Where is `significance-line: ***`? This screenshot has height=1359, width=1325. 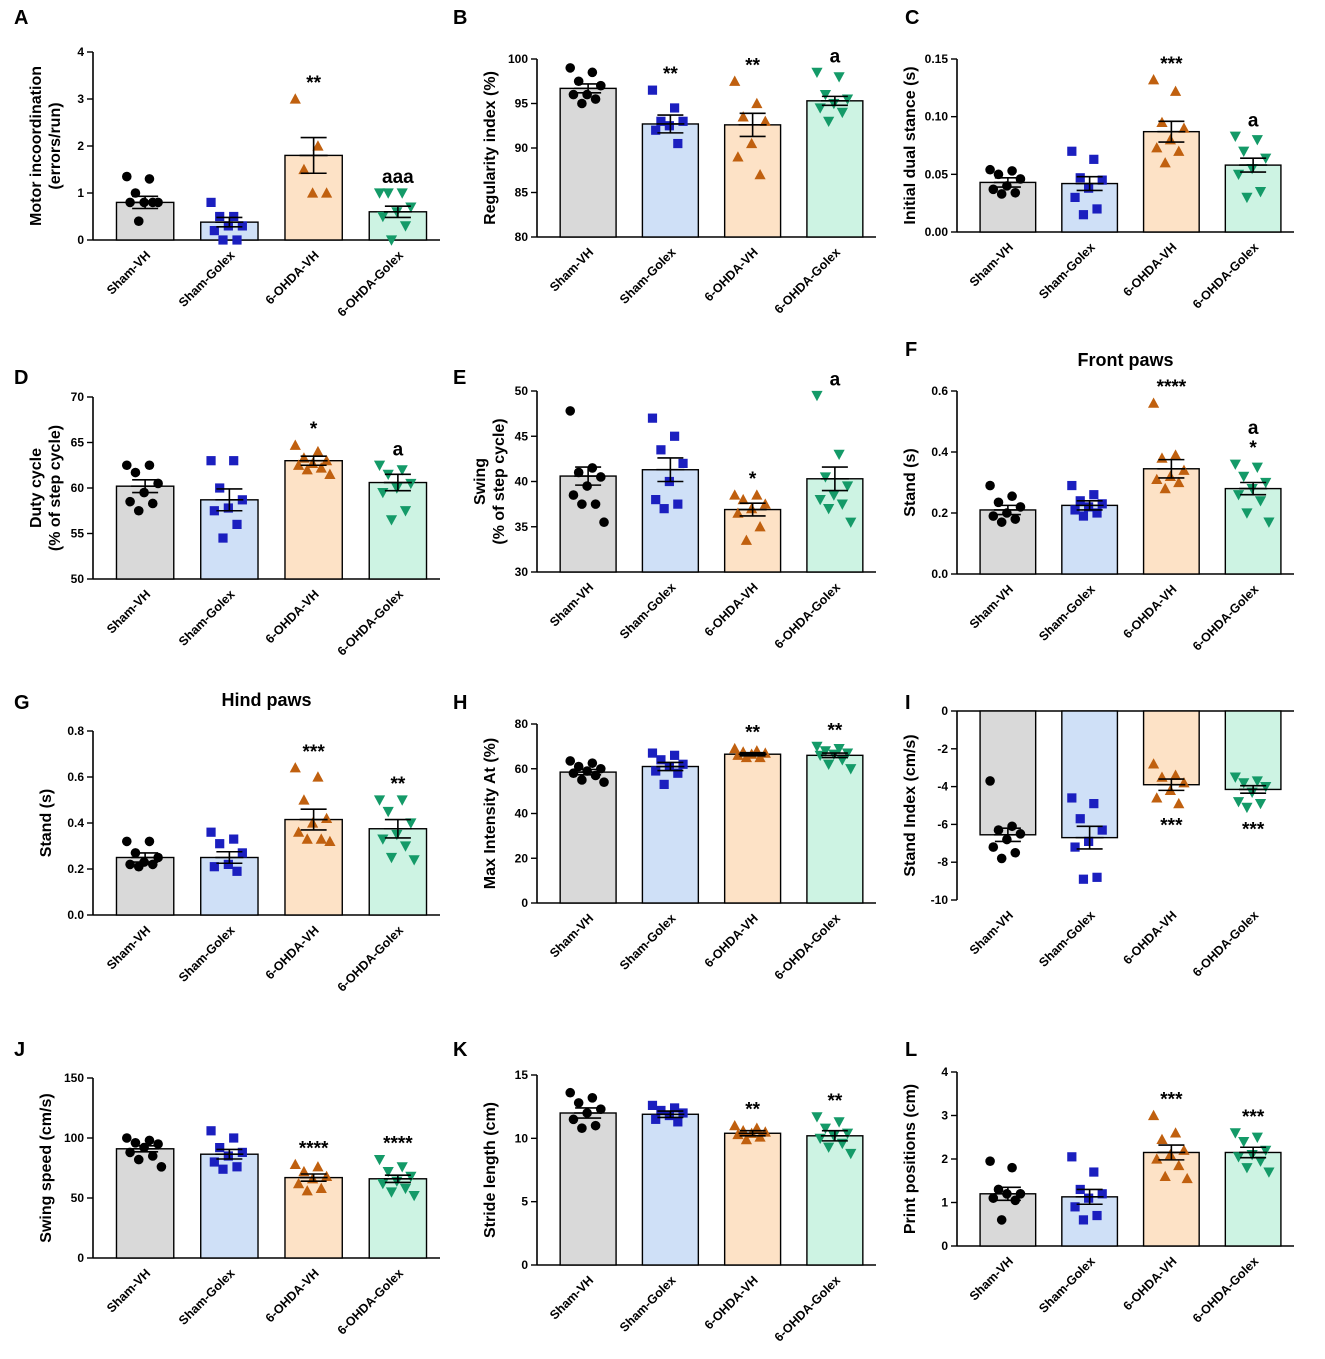 significance-line: *** is located at coordinates (1253, 829).